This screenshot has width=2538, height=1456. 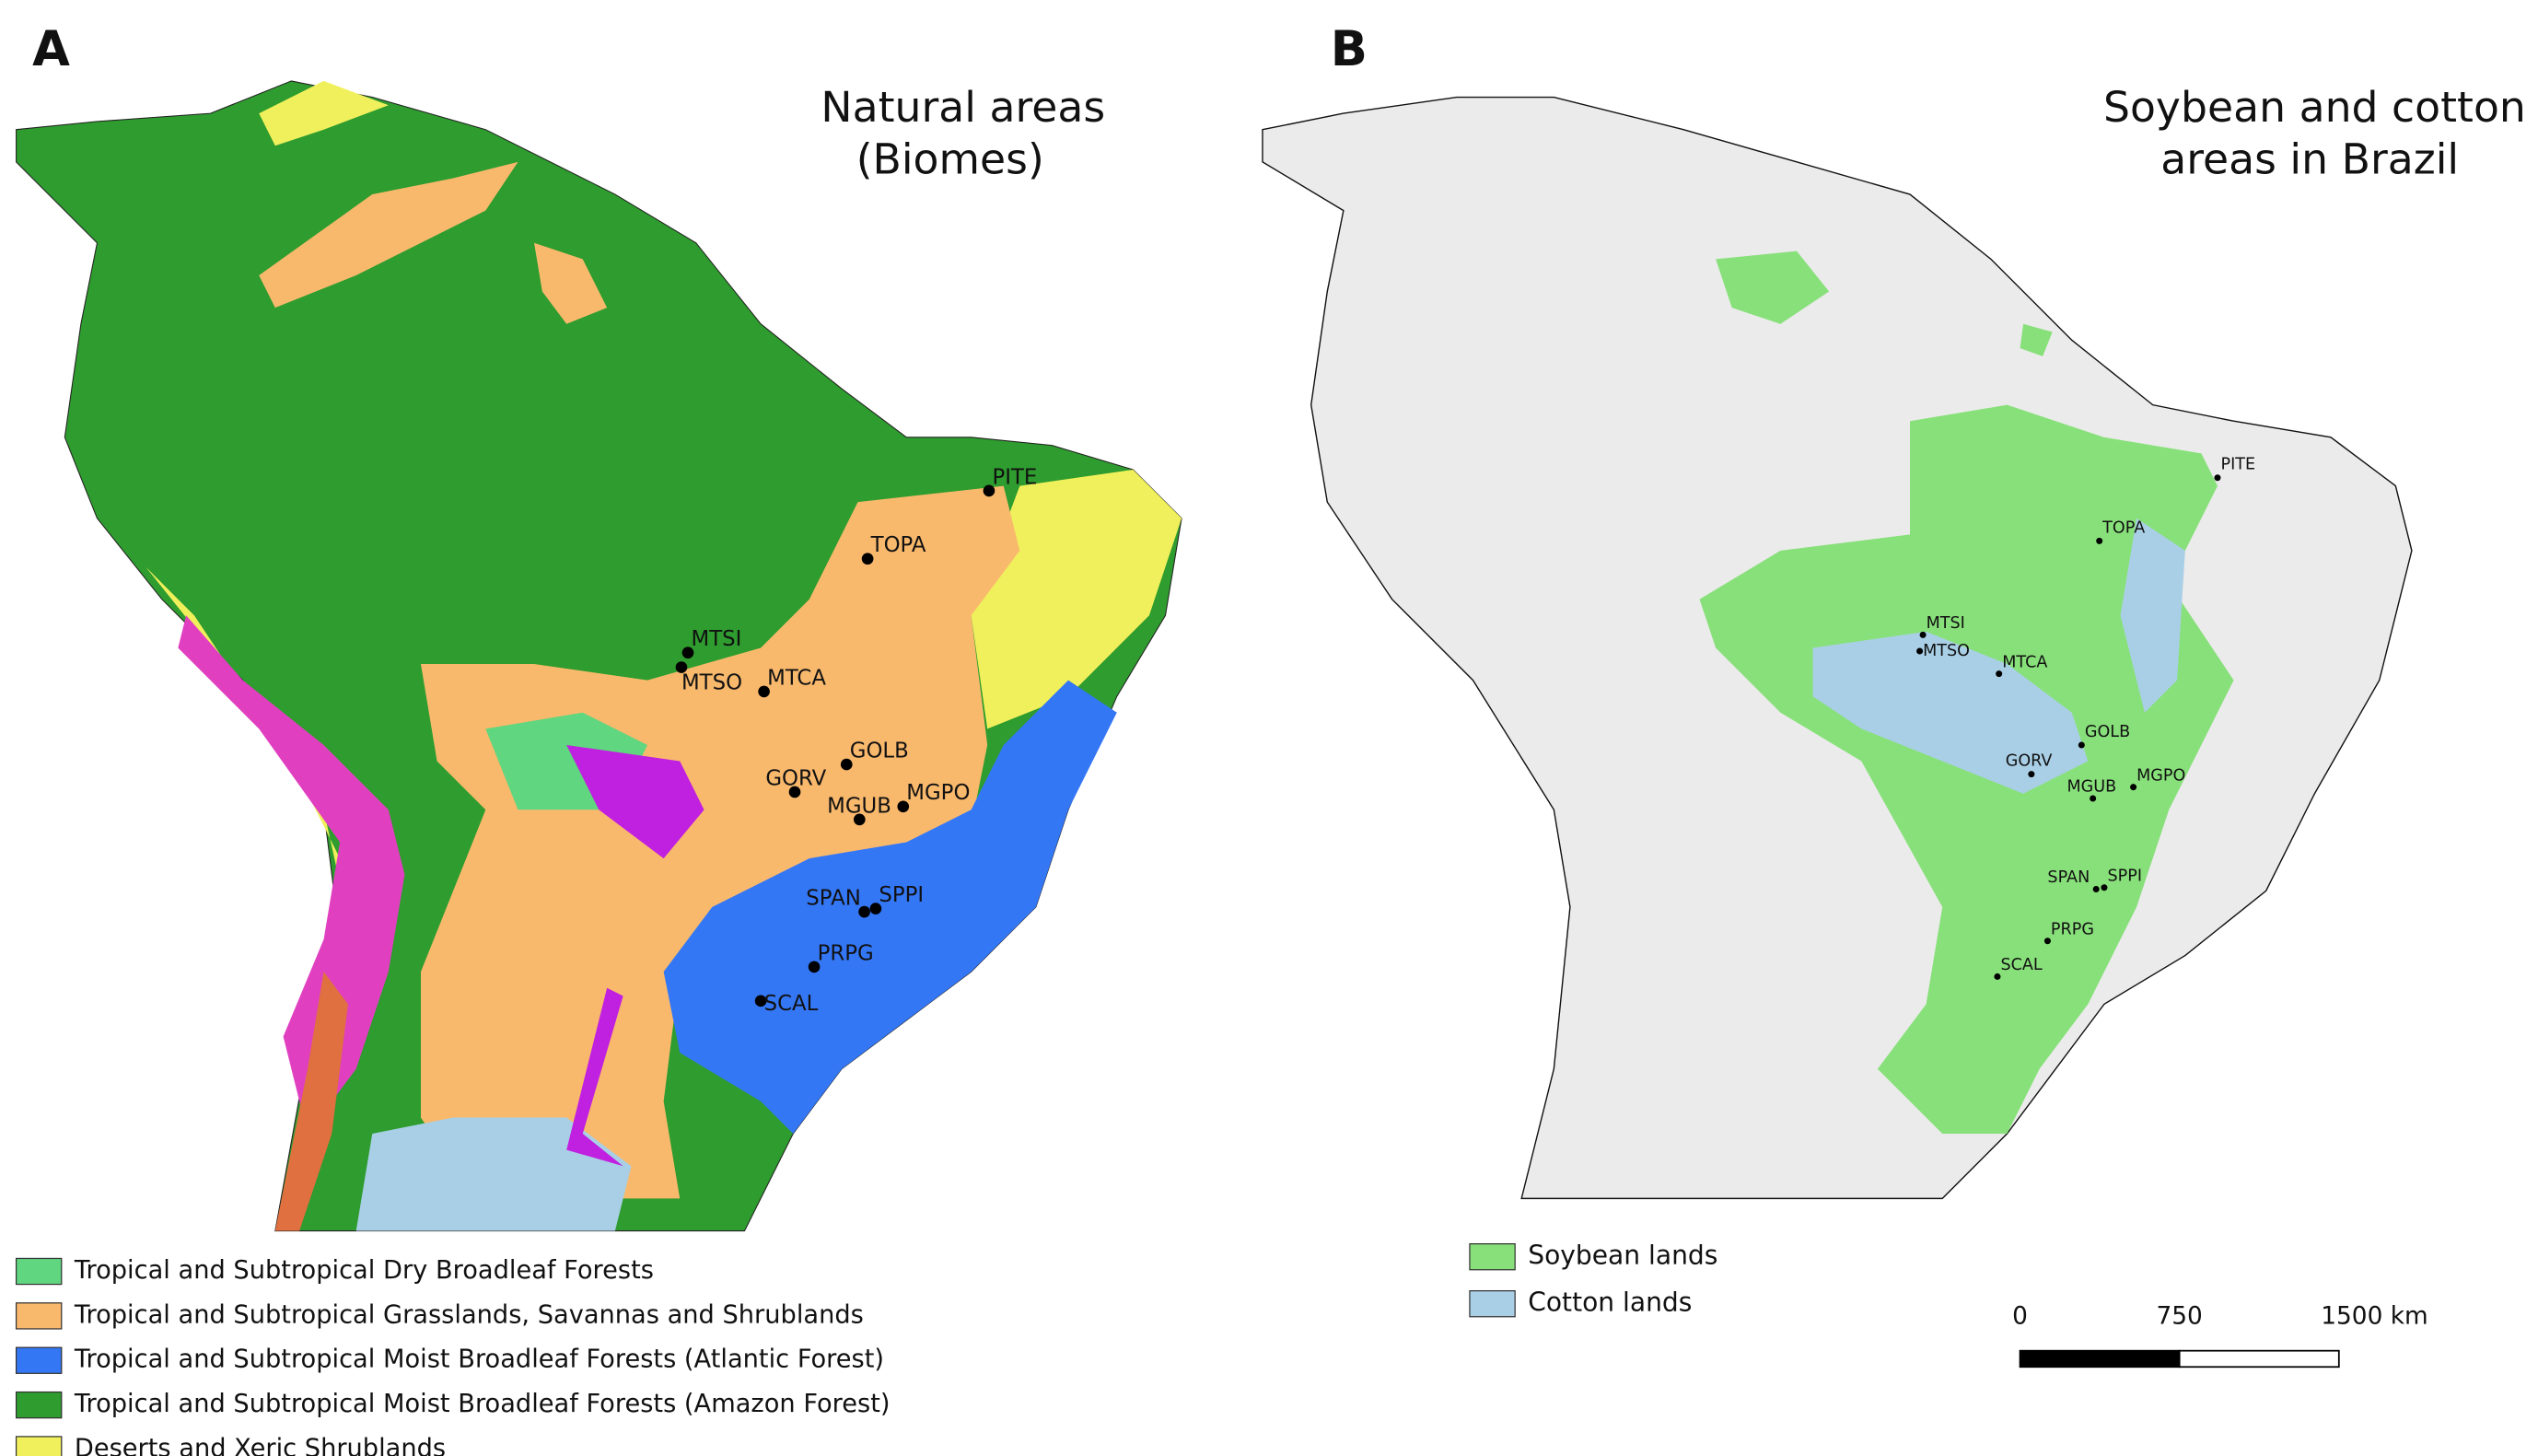 I want to click on panel-title: Soybean and cotton, so click(x=2314, y=107).